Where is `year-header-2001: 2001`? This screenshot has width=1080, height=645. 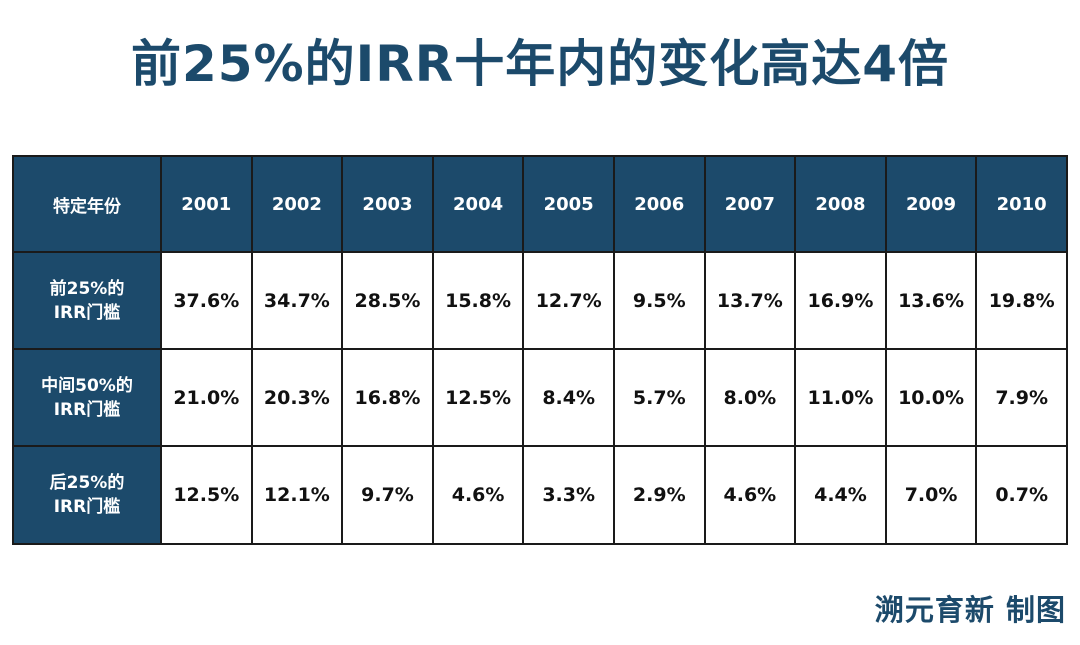
year-header-2001: 2001 is located at coordinates (206, 204).